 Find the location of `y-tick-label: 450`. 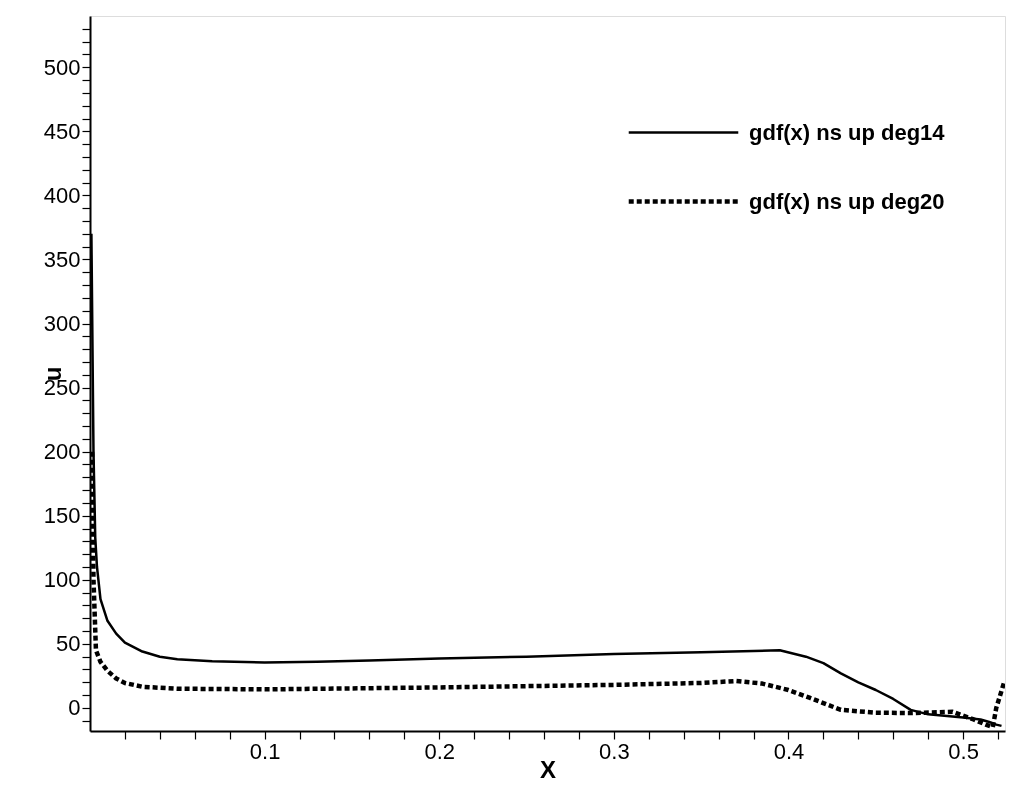

y-tick-label: 450 is located at coordinates (62, 131).